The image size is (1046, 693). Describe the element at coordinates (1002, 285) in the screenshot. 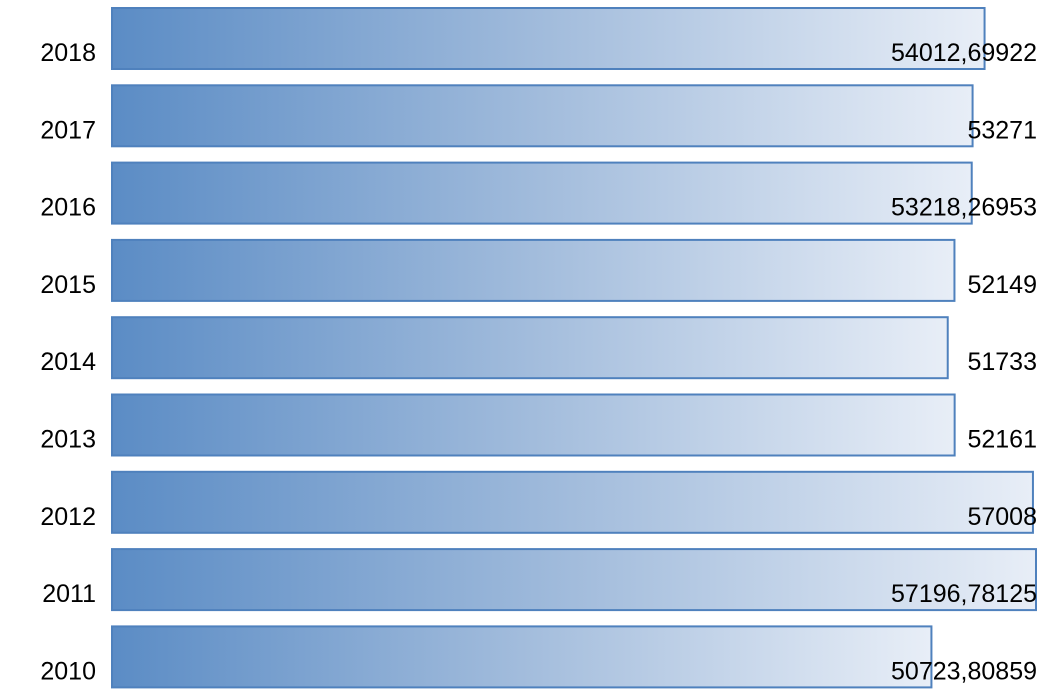

I see `data-label: 52149` at that location.